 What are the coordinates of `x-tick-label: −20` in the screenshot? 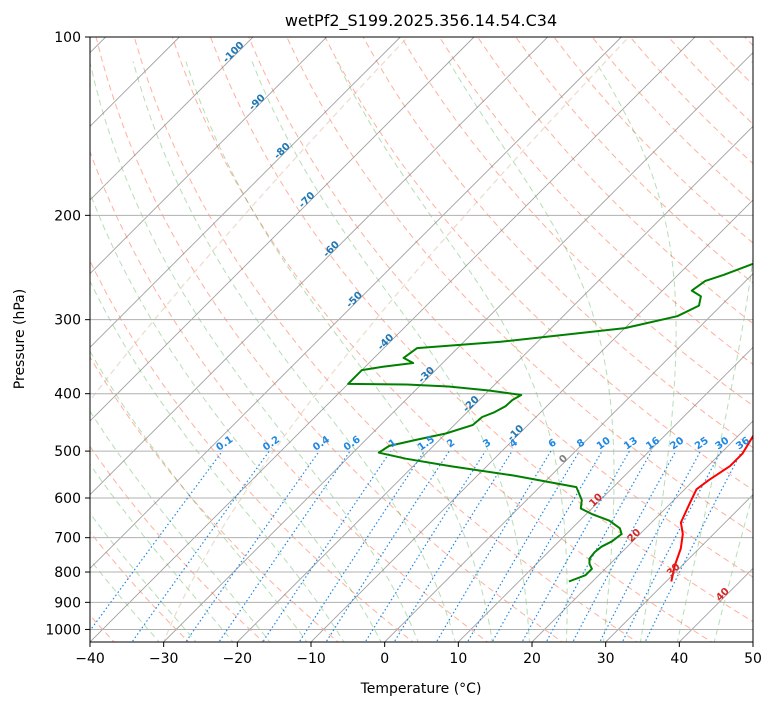 It's located at (238, 659).